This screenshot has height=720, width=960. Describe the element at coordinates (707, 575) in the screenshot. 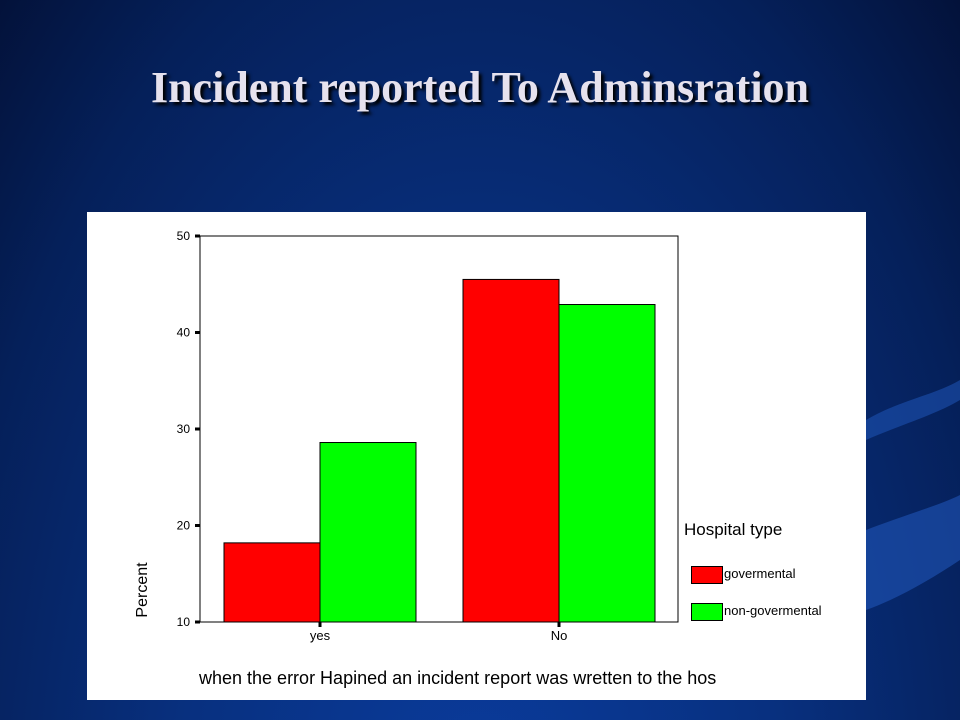

I see `legend-swatch-govermental` at that location.